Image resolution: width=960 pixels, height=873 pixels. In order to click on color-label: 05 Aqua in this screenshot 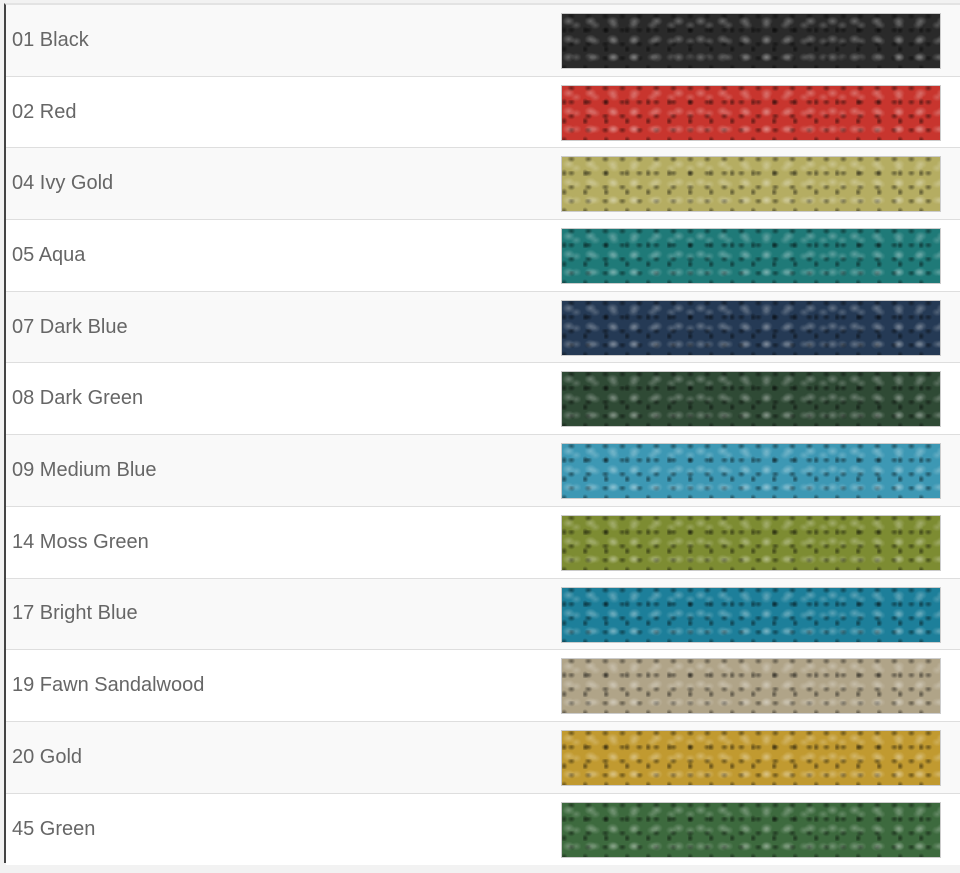, I will do `click(49, 254)`.